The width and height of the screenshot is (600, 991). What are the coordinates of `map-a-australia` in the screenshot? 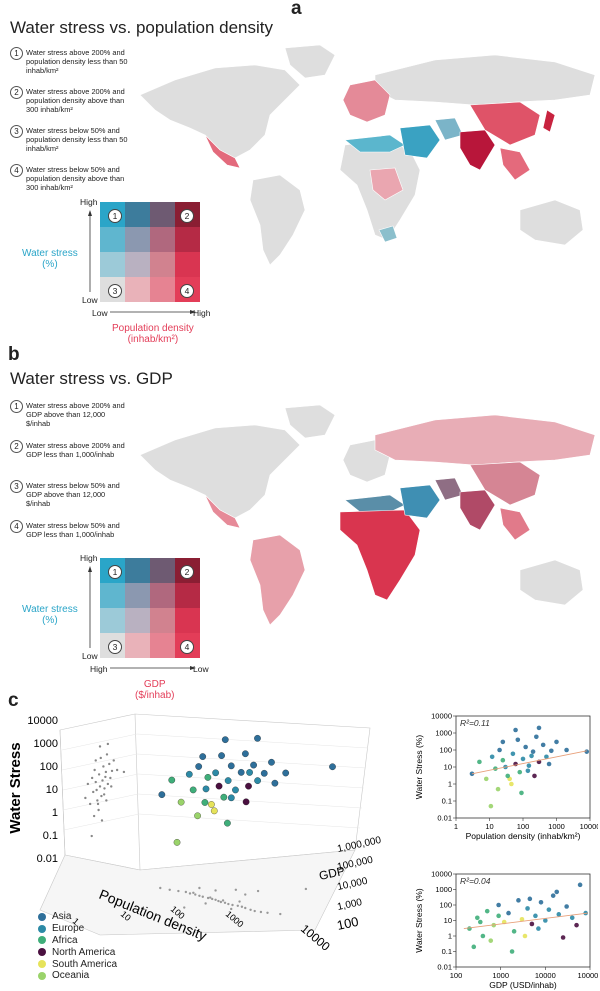 It's located at (551, 222).